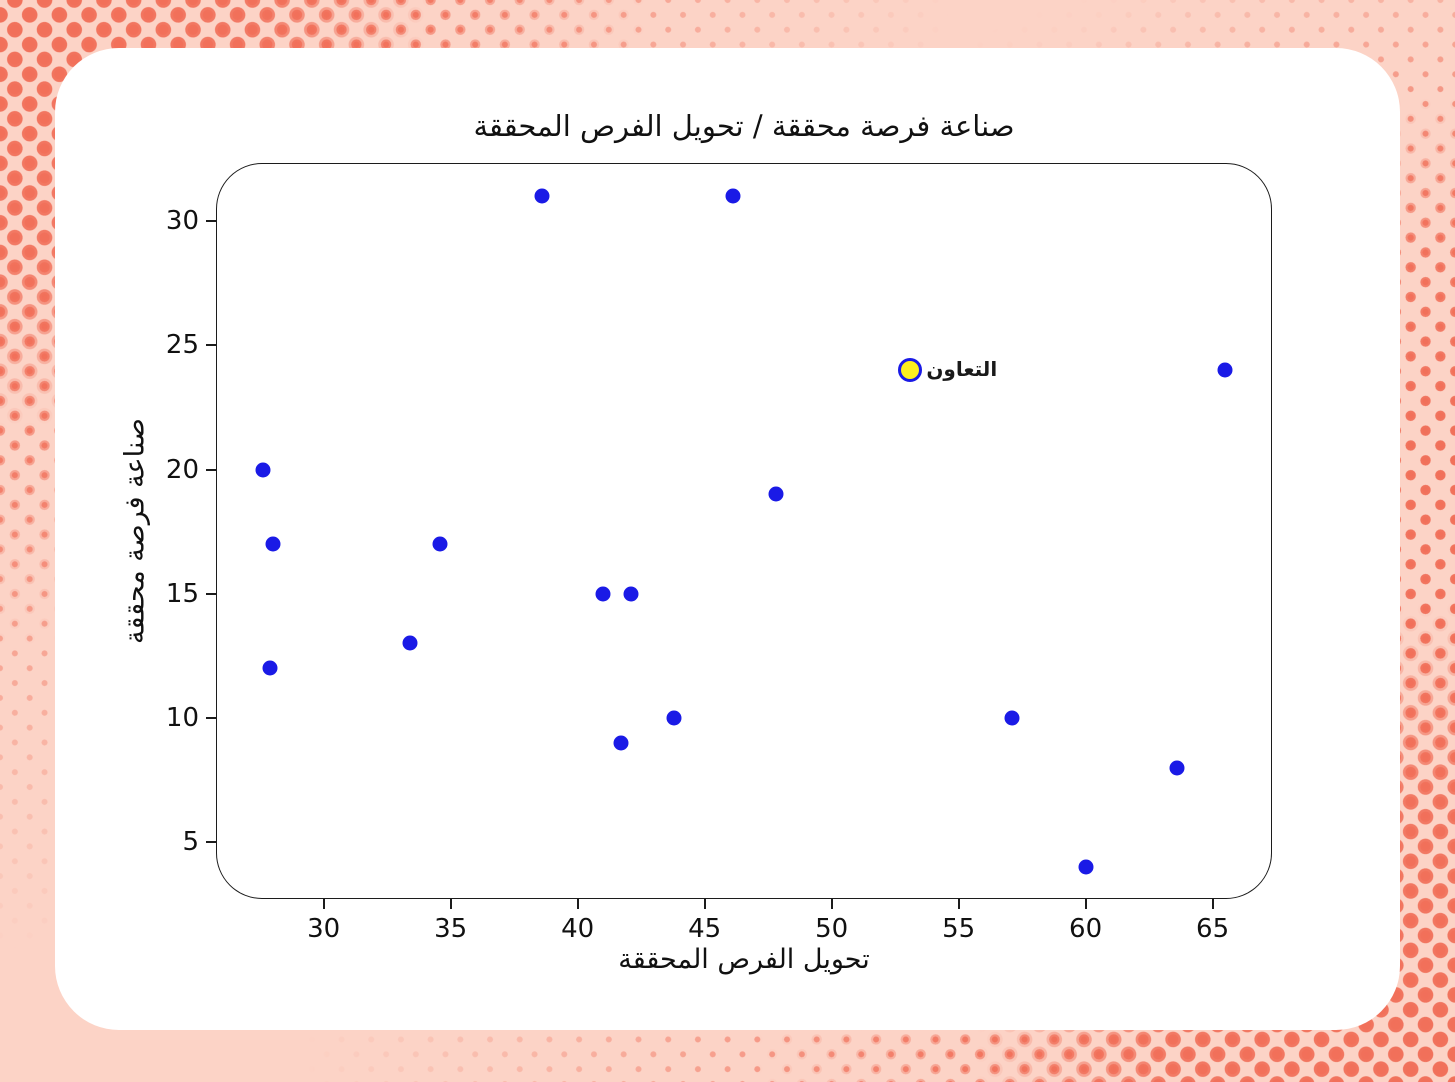 The width and height of the screenshot is (1455, 1082). What do you see at coordinates (182, 717) in the screenshot?
I see `y-tick-label: 10` at bounding box center [182, 717].